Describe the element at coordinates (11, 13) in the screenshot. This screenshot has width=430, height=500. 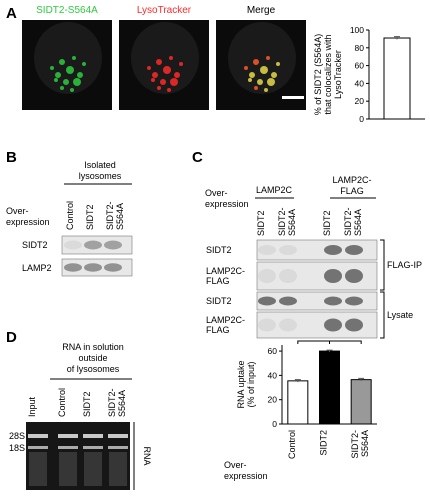
I see `panel-label: A` at that location.